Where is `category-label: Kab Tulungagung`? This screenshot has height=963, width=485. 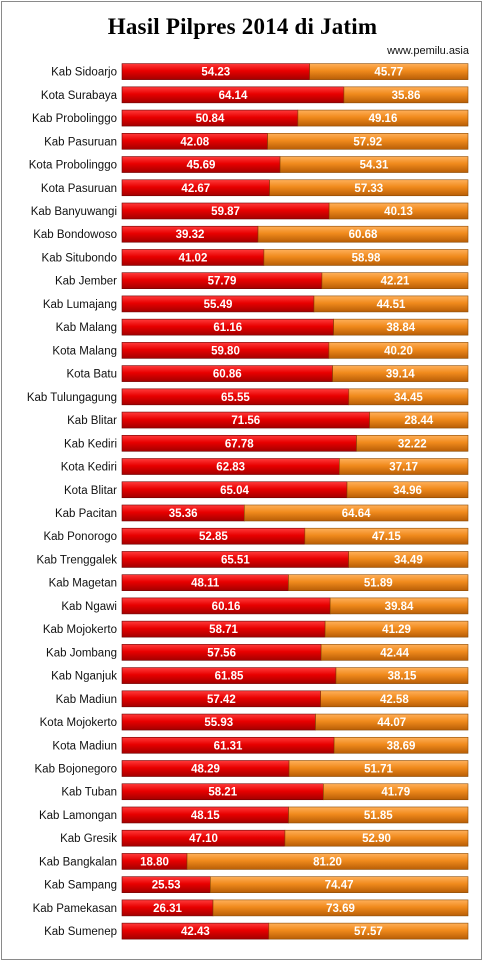
category-label: Kab Tulungagung is located at coordinates (72, 398).